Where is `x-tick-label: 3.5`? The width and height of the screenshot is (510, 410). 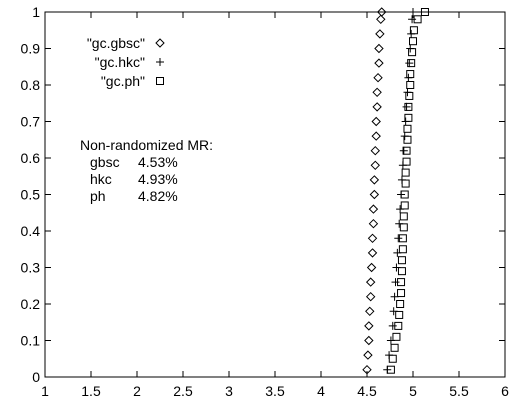
x-tick-label: 3.5 is located at coordinates (275, 391).